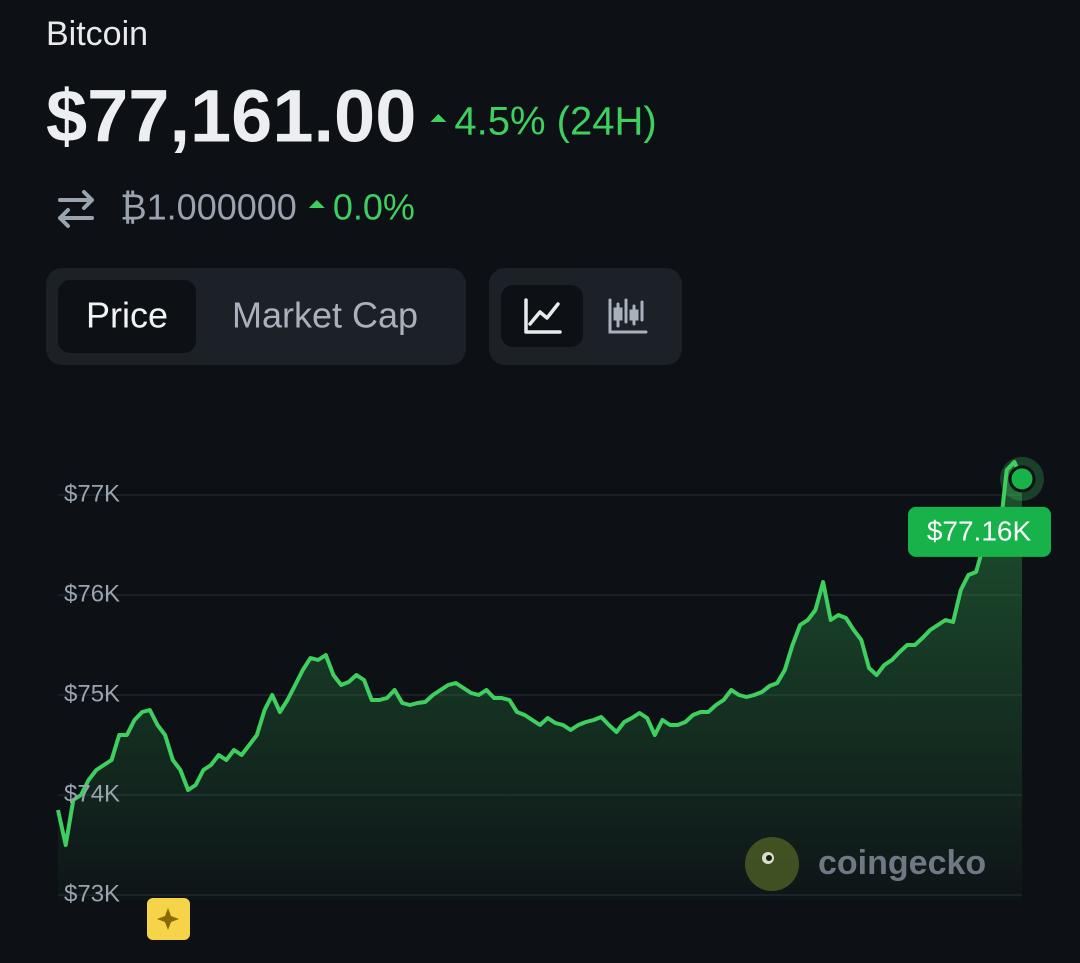 Image resolution: width=1080 pixels, height=963 pixels. I want to click on last-price-pill, so click(979, 531).